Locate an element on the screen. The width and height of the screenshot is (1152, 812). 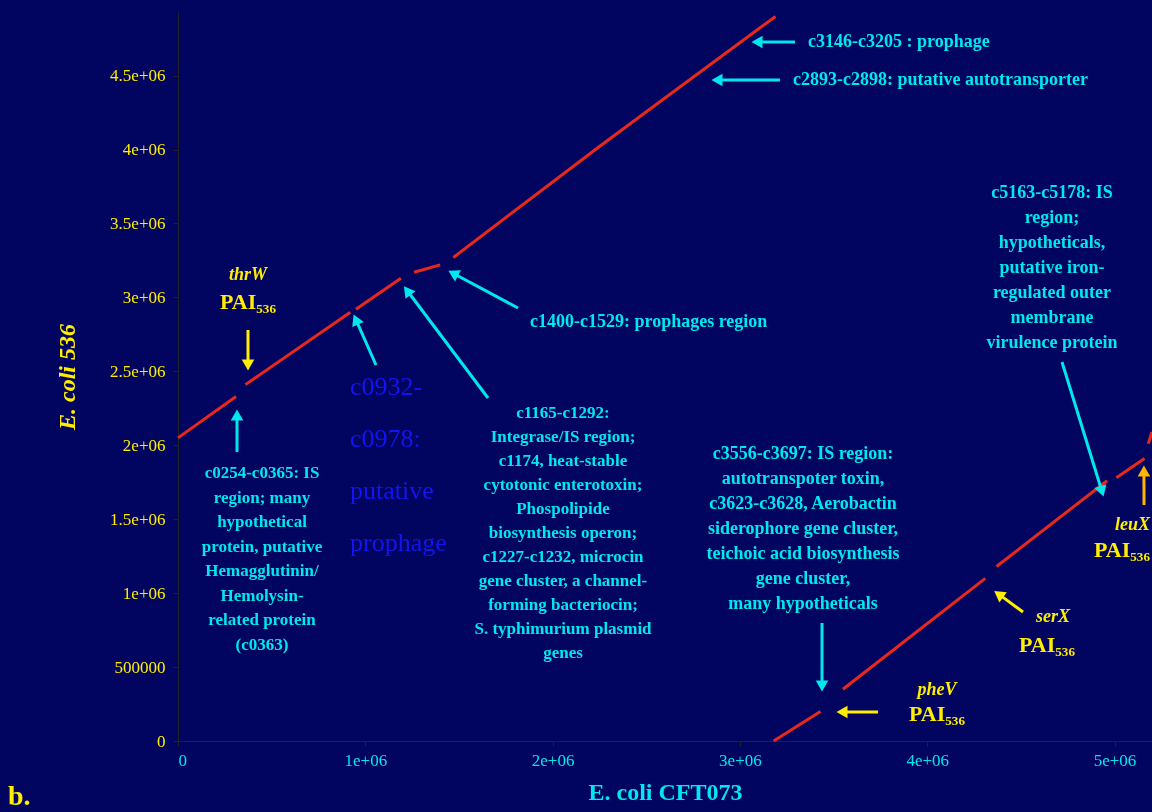
annotation: pheV is located at coordinates (937, 689).